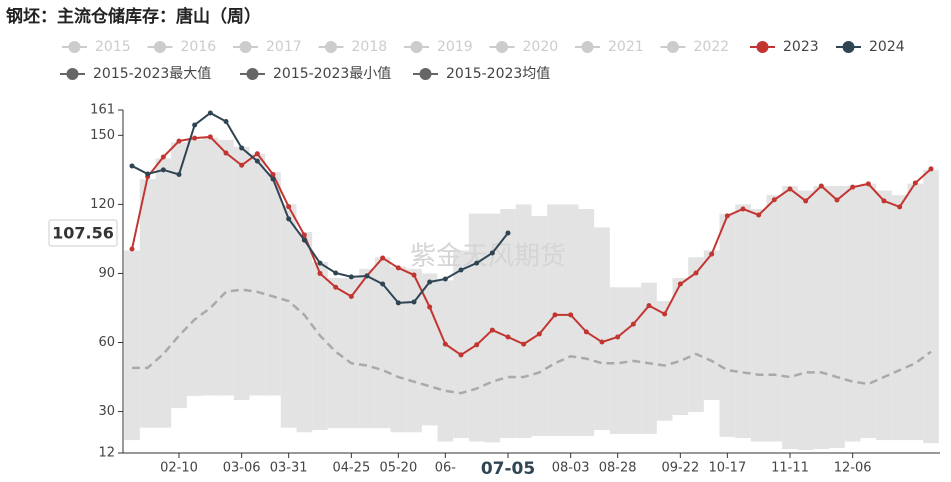 This screenshot has height=482, width=951. What do you see at coordinates (179, 468) in the screenshot?
I see `x-tick-label: 02-10` at bounding box center [179, 468].